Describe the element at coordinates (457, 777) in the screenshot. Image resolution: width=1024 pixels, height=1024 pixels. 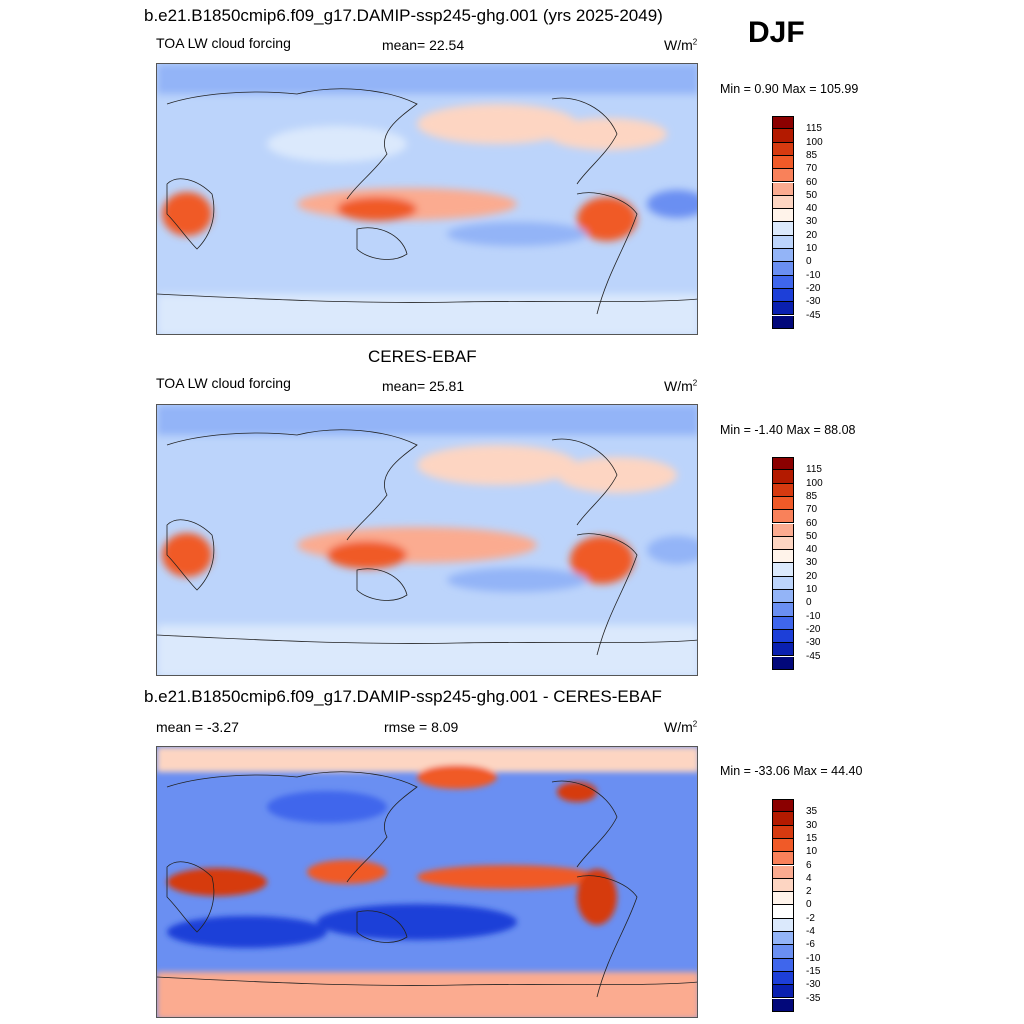
I see `north-pacific-diff-region` at that location.